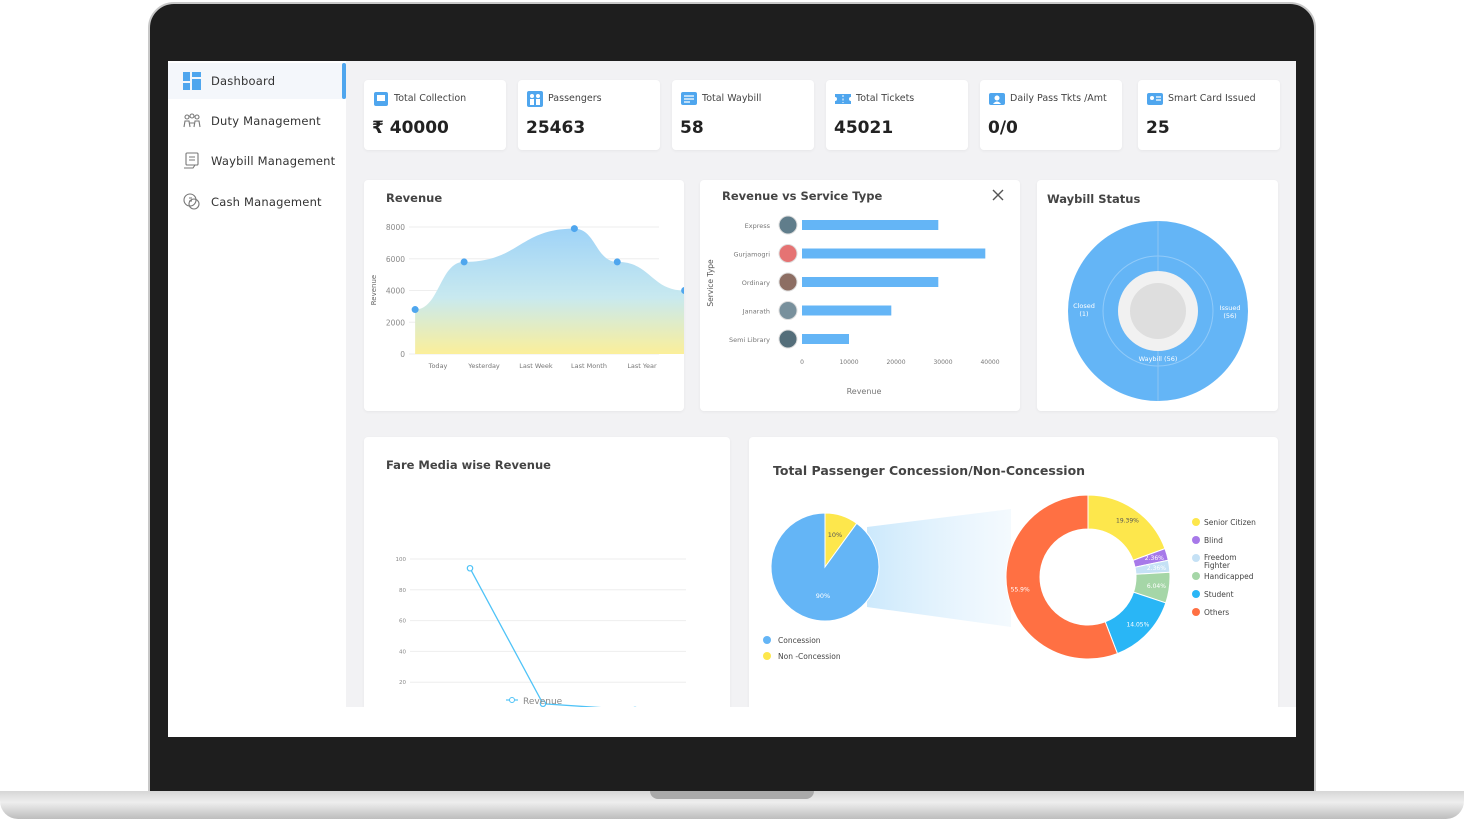 The width and height of the screenshot is (1464, 819). I want to click on fare-y-tick: 40, so click(402, 652).